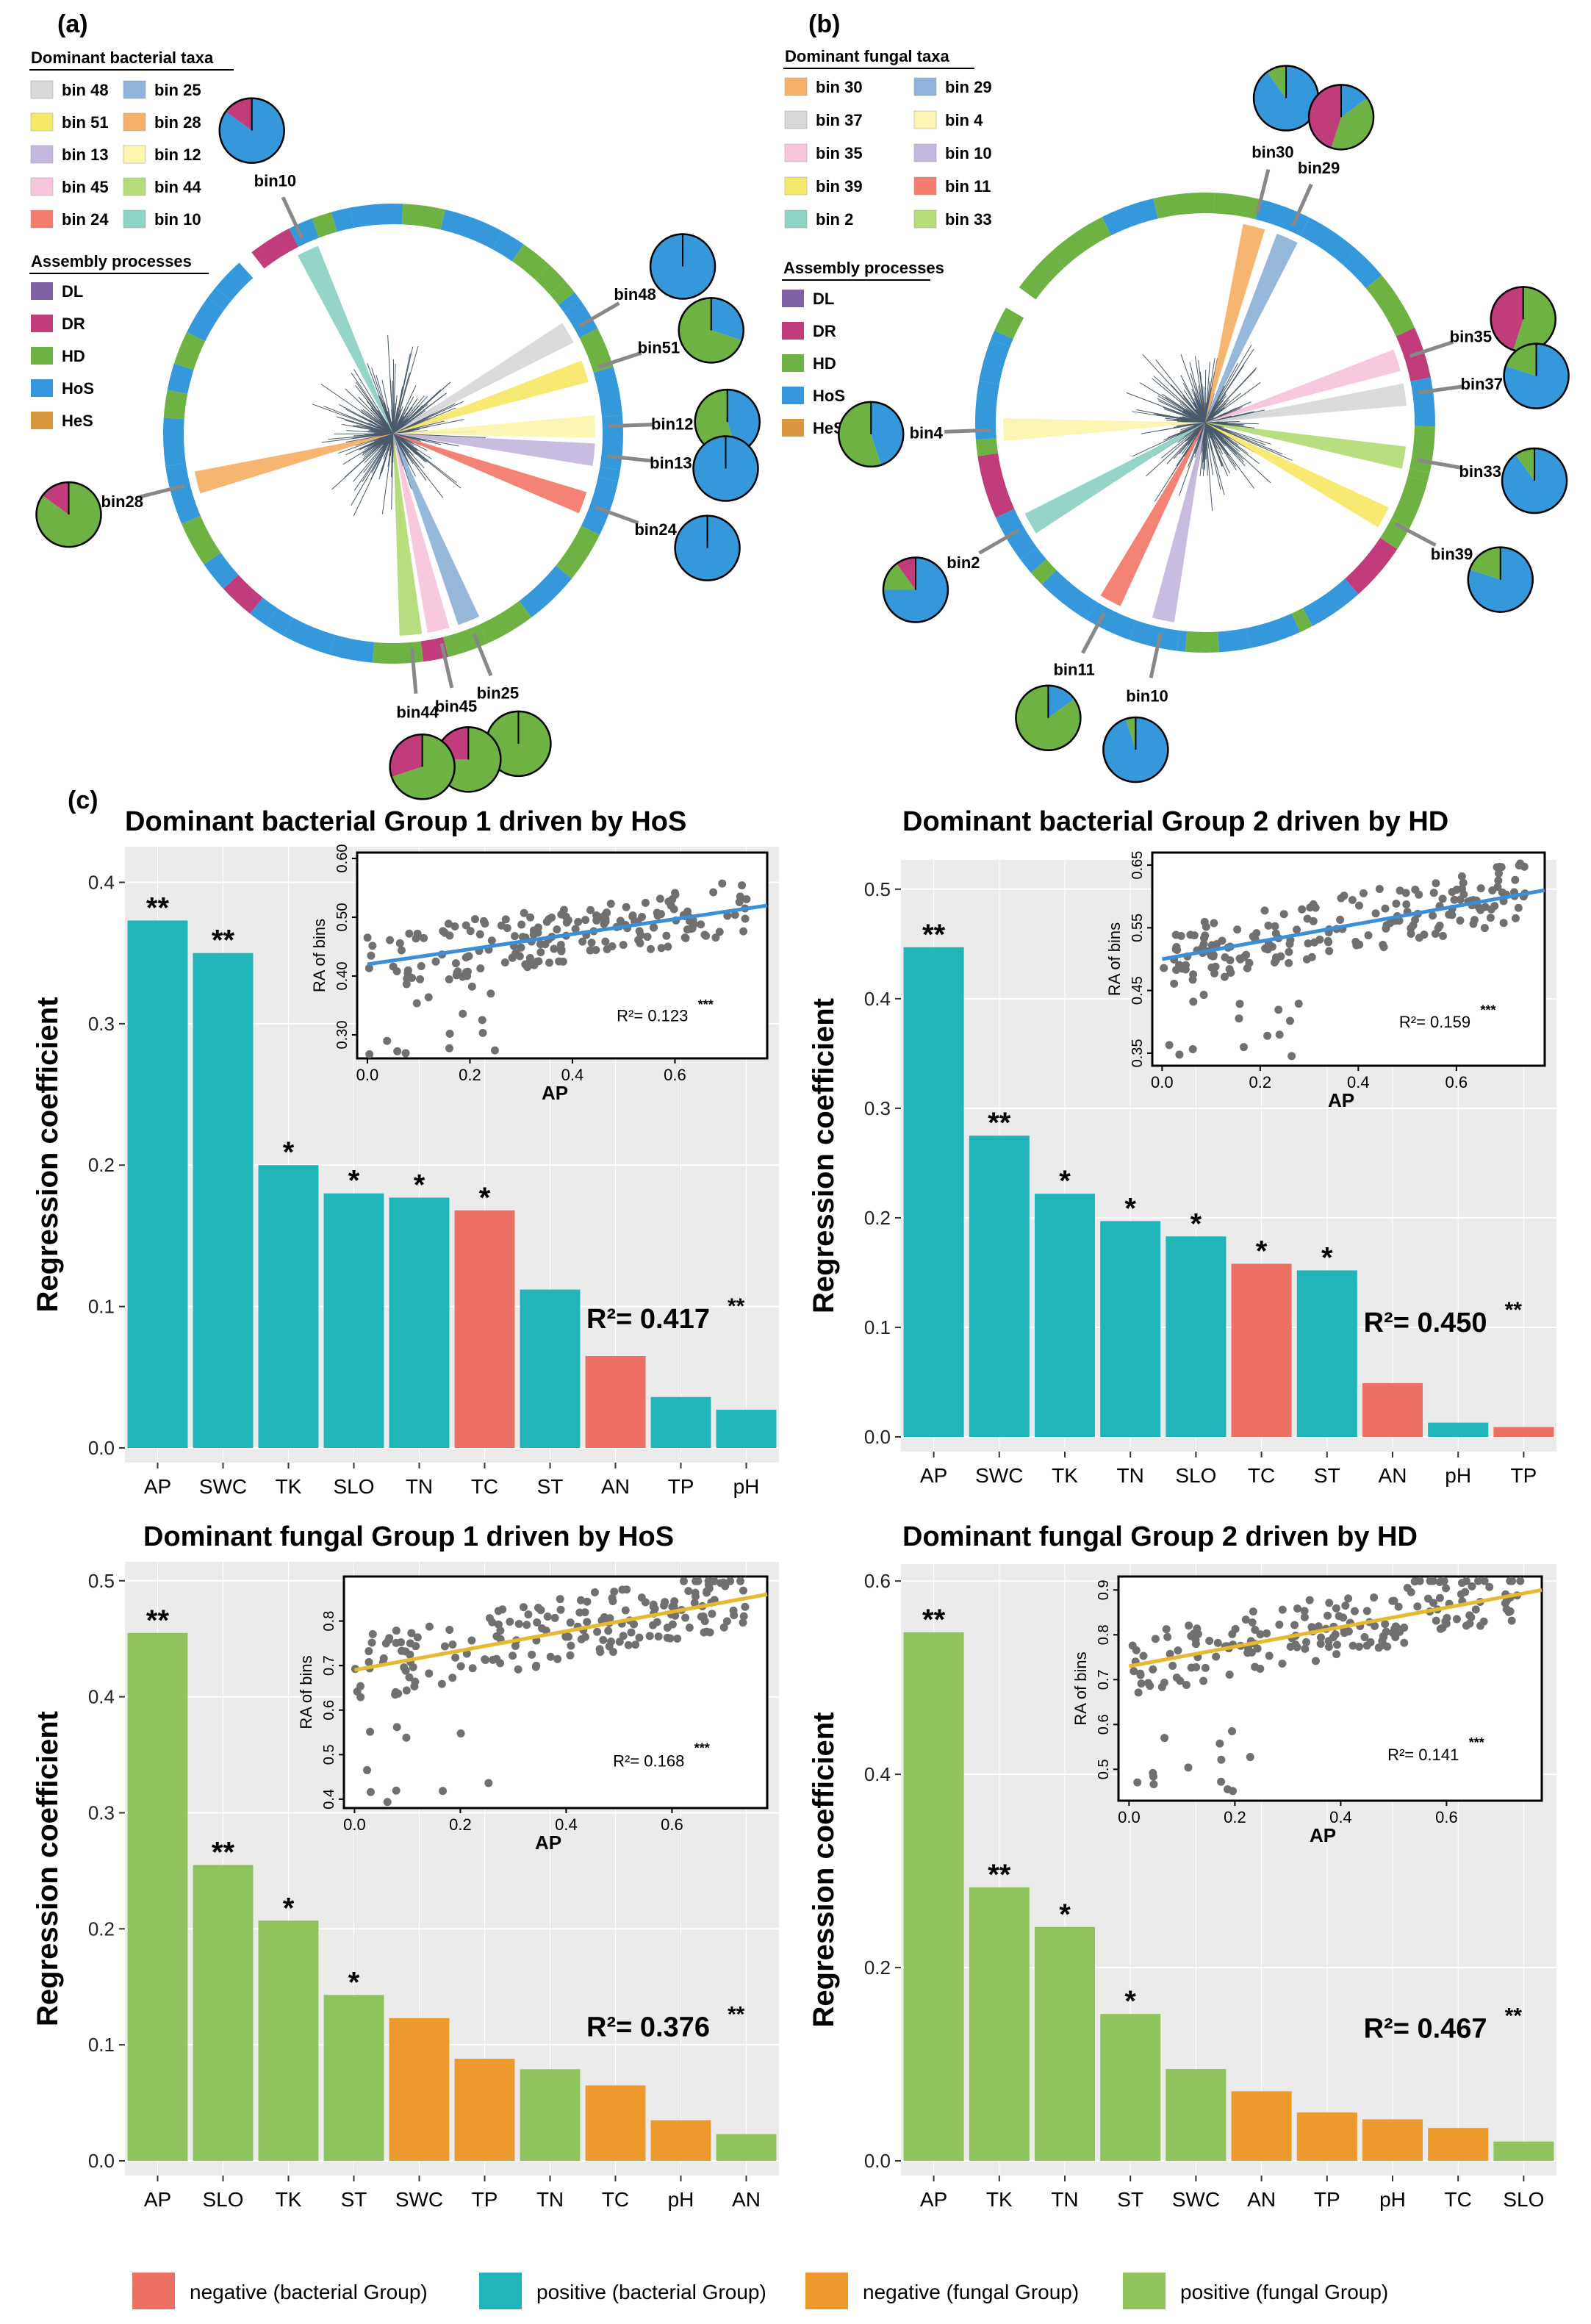  I want to click on legend-item-label: bin 39, so click(839, 186).